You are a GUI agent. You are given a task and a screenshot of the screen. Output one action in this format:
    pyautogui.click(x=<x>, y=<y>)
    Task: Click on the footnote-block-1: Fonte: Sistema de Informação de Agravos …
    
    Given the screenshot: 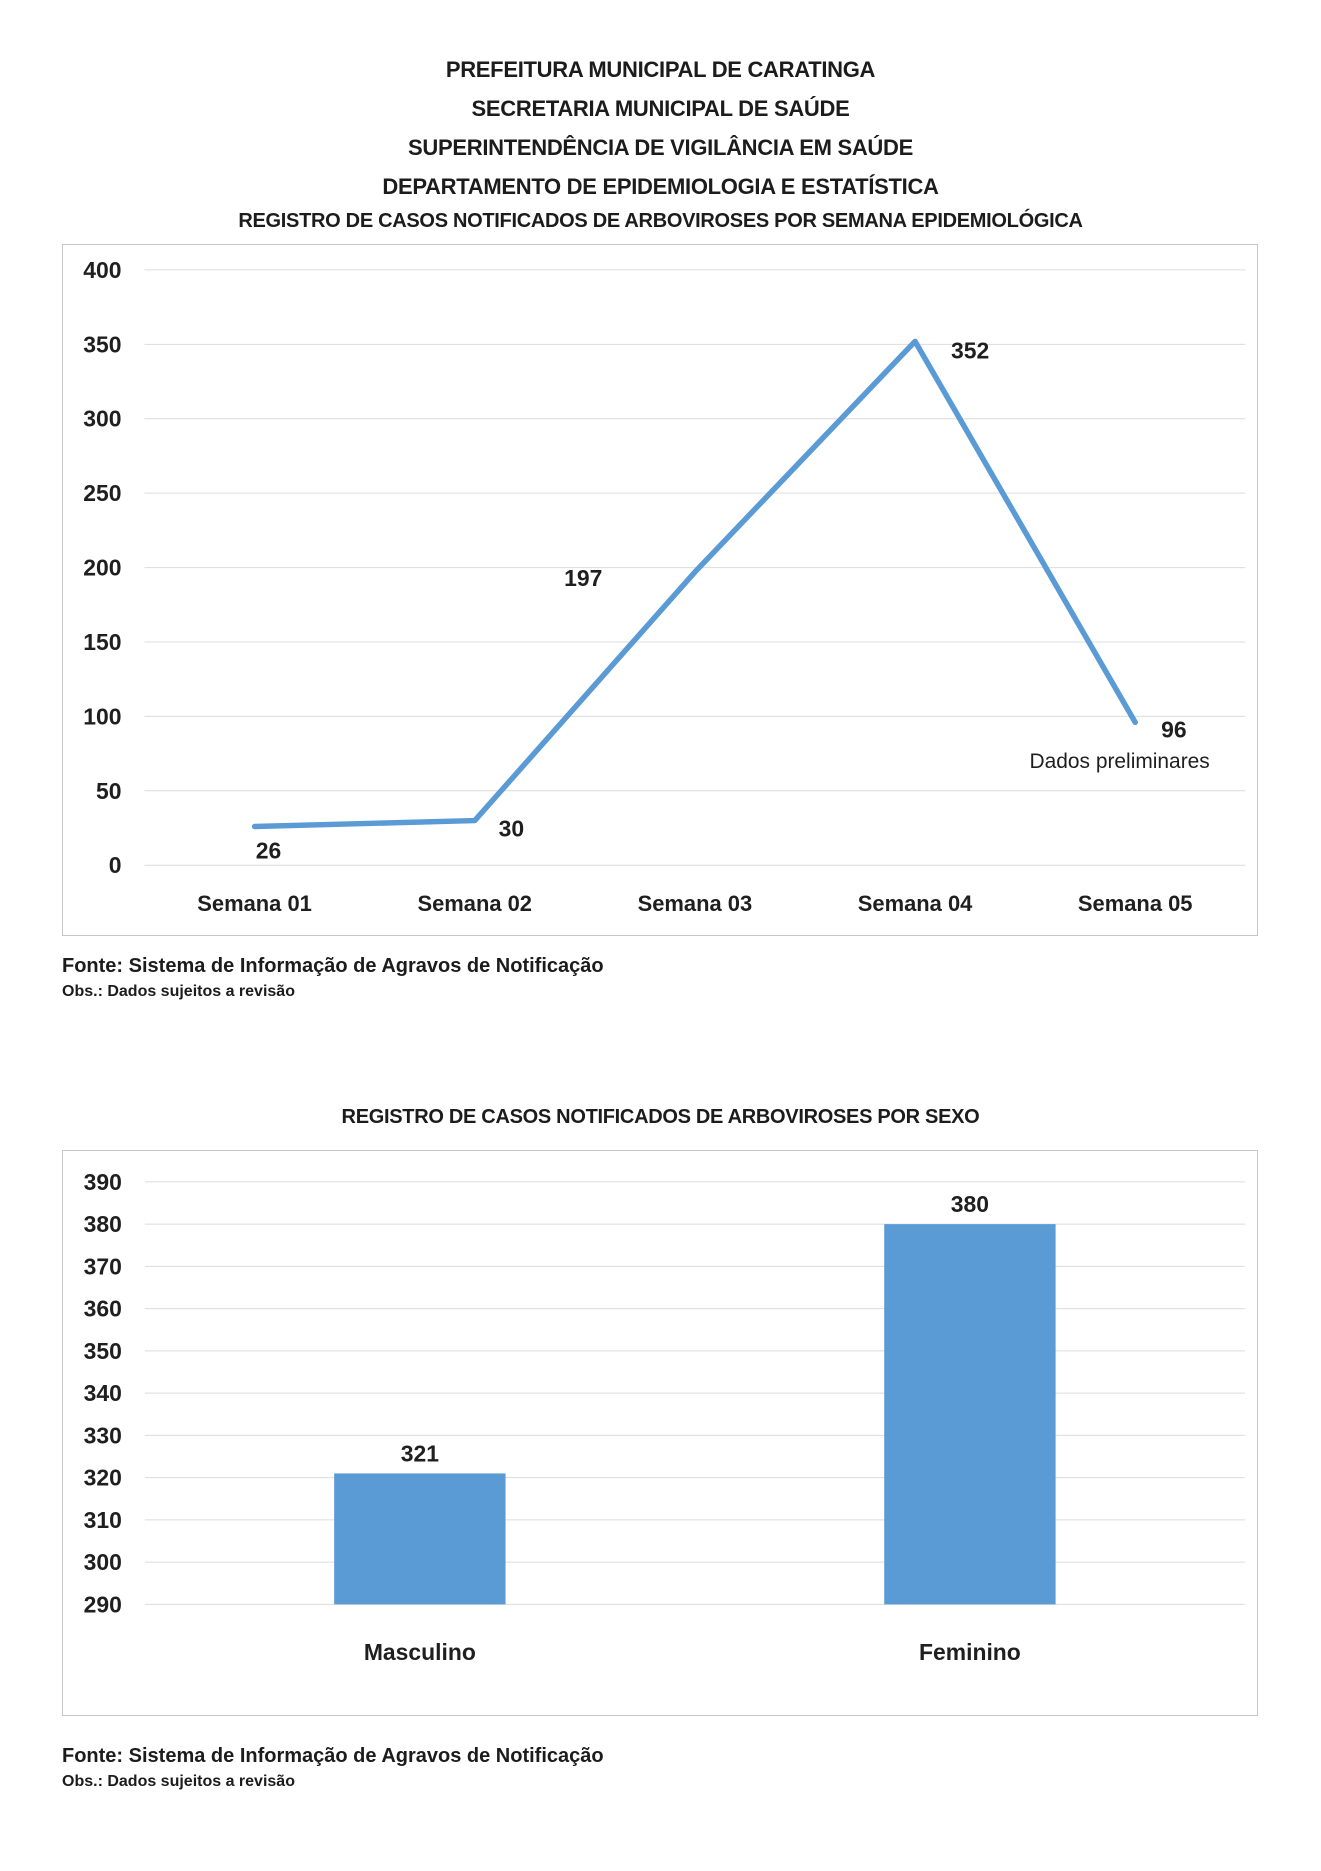 What is the action you would take?
    pyautogui.click(x=333, y=978)
    